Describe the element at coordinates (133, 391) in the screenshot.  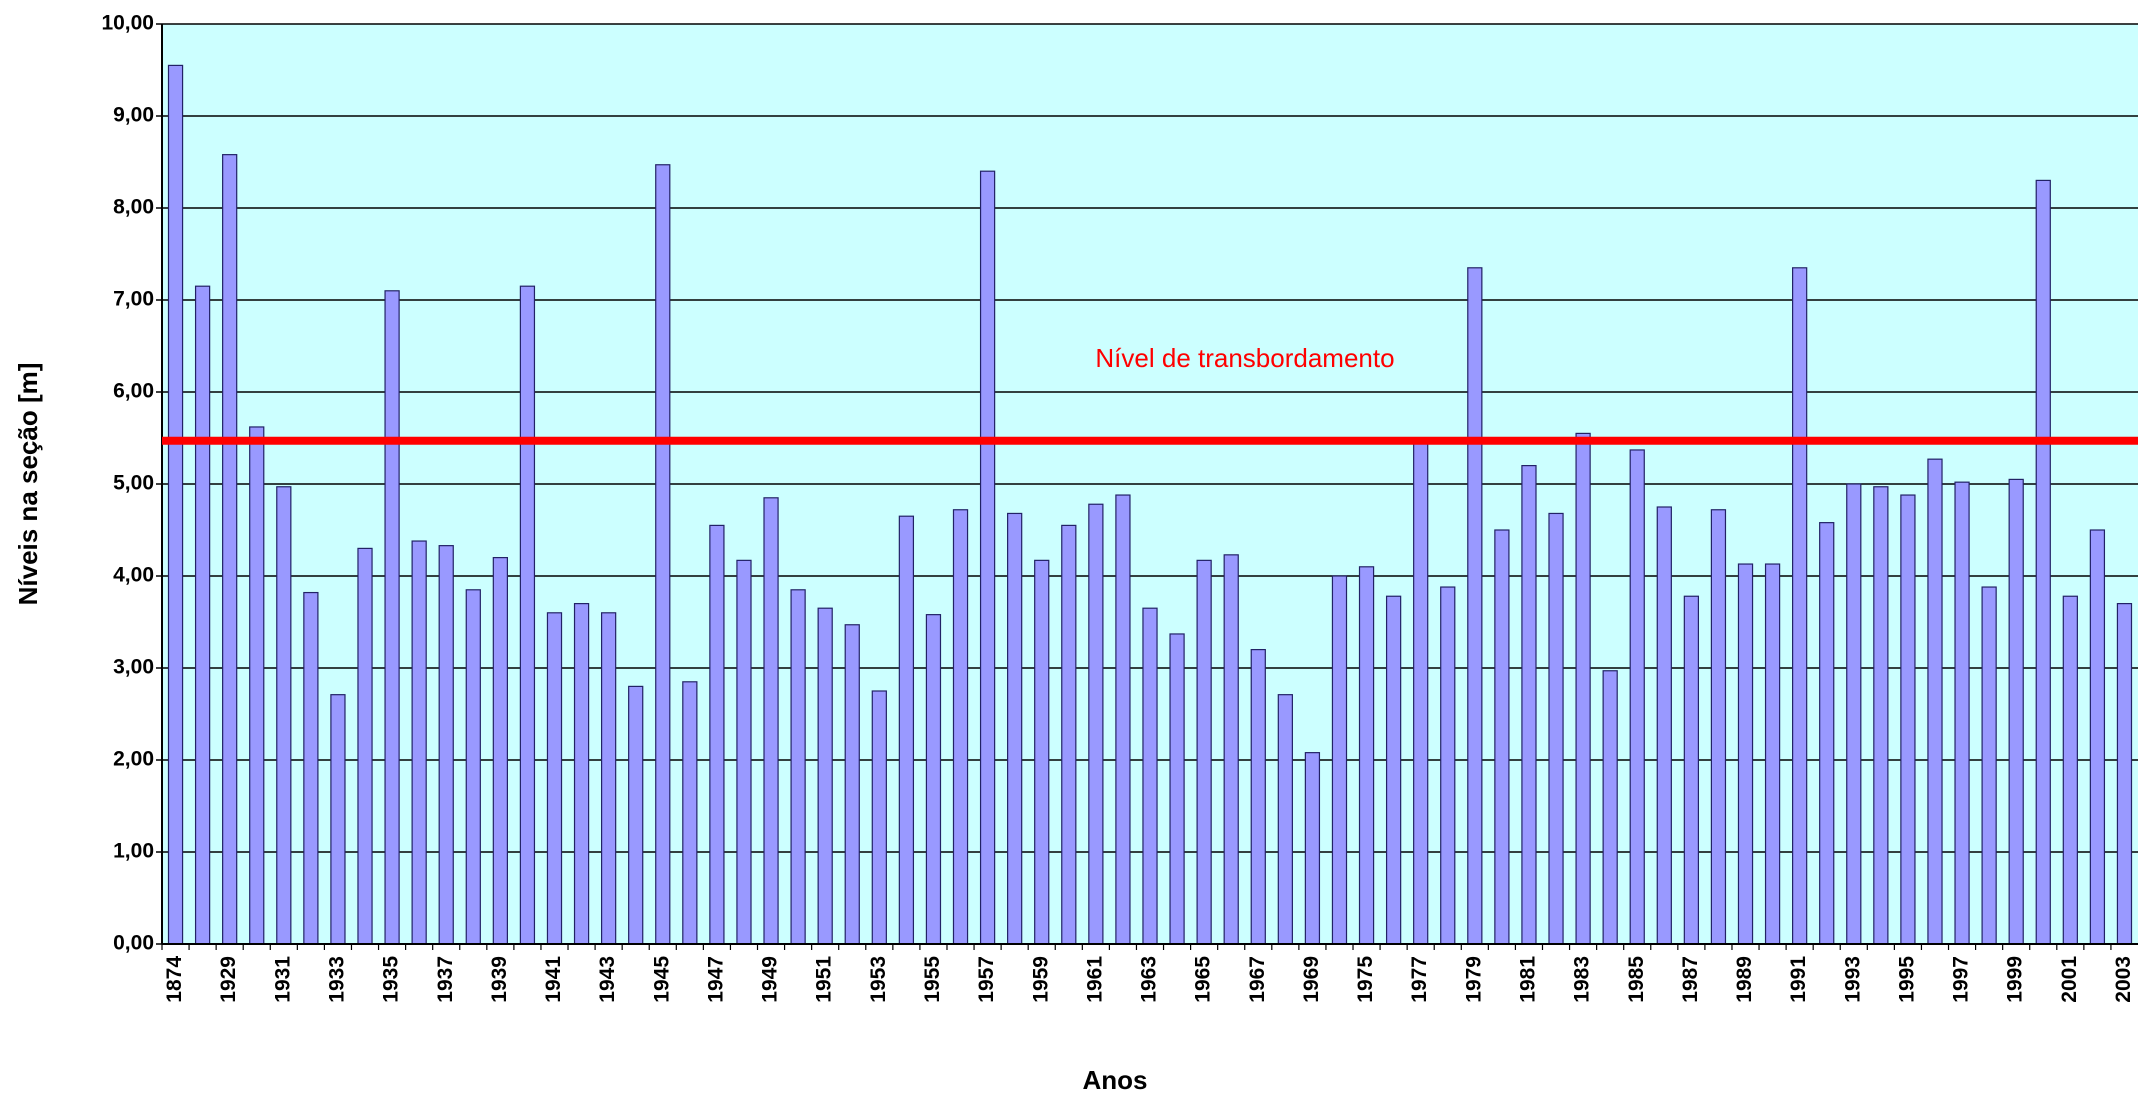
I see `y-tick-label: 6,00` at that location.